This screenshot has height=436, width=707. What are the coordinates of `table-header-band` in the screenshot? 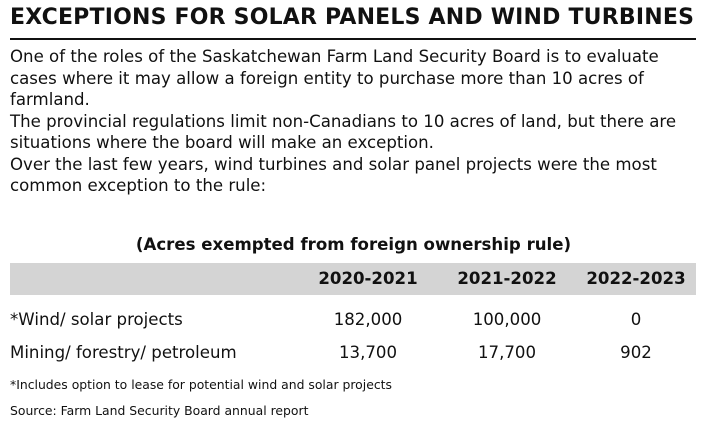 It's located at (353, 279).